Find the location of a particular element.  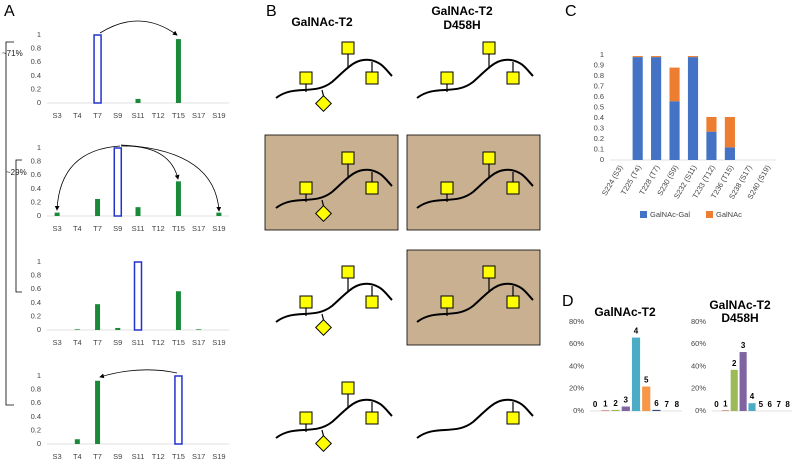

data-label: 3 is located at coordinates (626, 400).